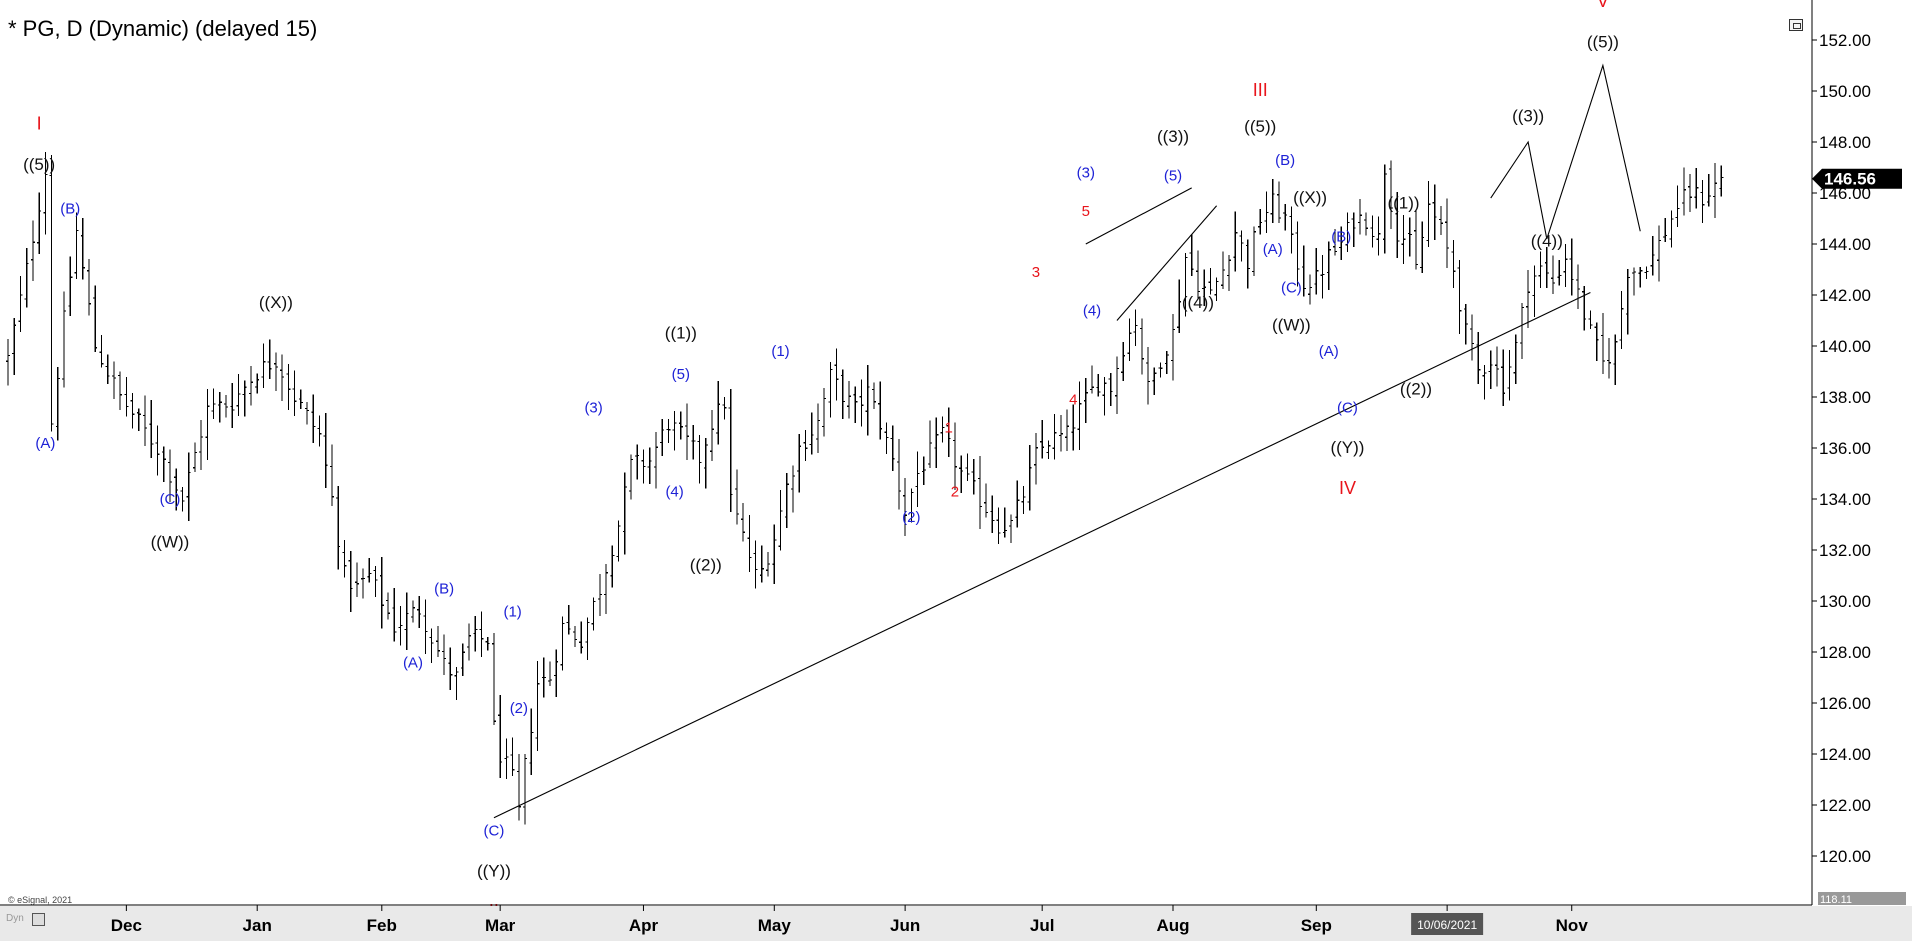 The height and width of the screenshot is (941, 1912). What do you see at coordinates (911, 517) in the screenshot?
I see `wave-label: (2)` at bounding box center [911, 517].